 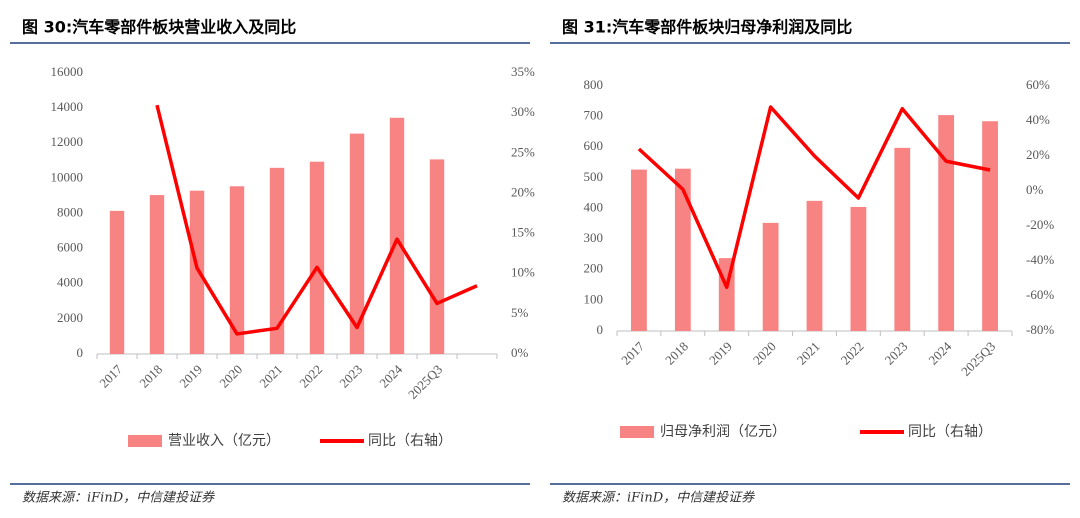 What do you see at coordinates (523, 151) in the screenshot?
I see `y2-tick-label: 25%` at bounding box center [523, 151].